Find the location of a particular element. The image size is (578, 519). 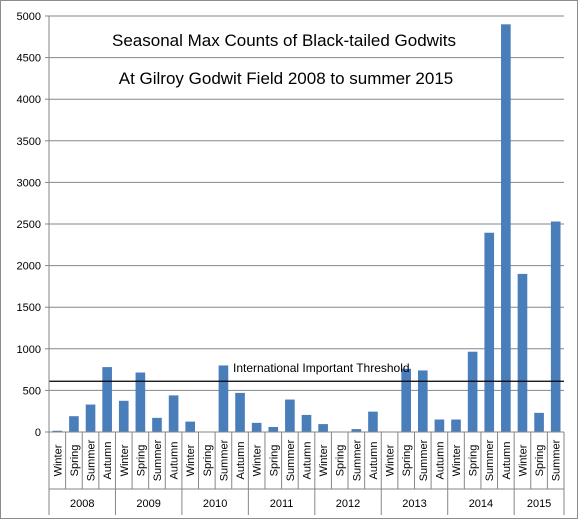

year-label: 2015 is located at coordinates (539, 504).